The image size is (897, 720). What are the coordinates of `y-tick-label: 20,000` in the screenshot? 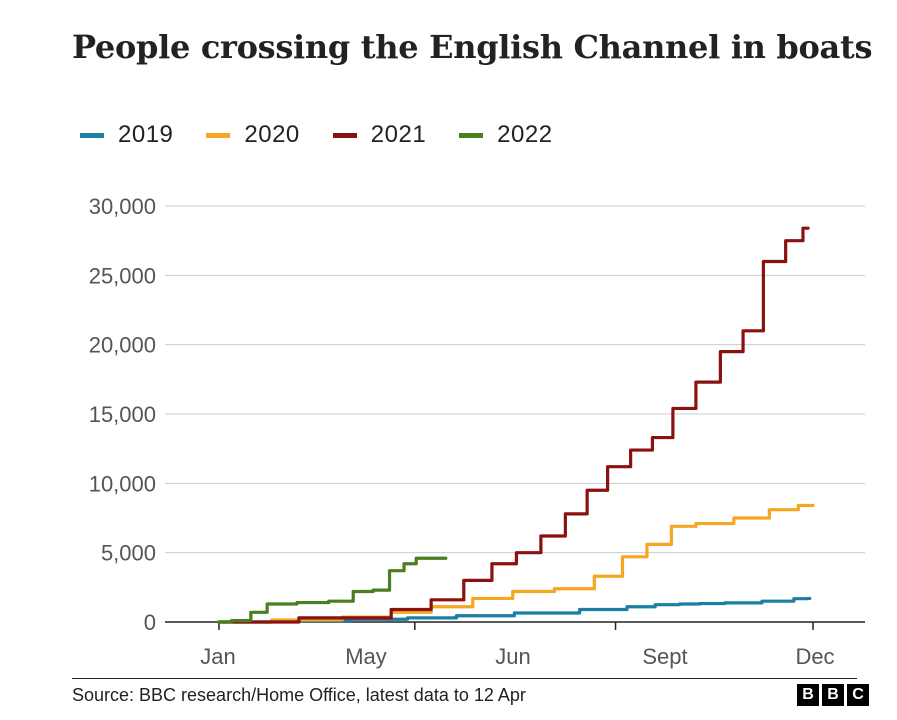 It's located at (122, 345).